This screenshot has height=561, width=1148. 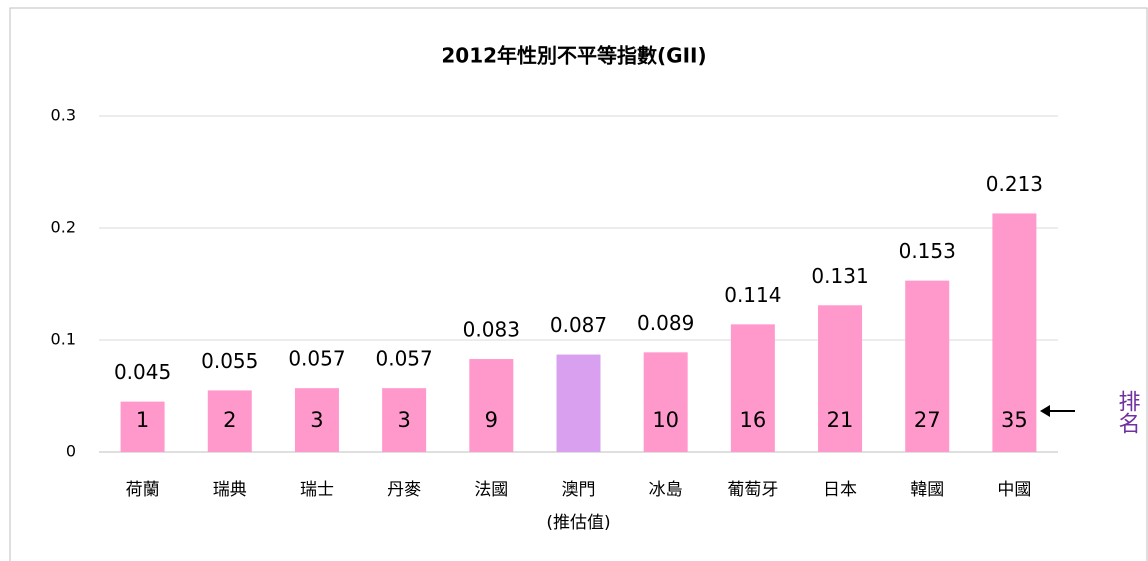 I want to click on rank-label: 10, so click(x=665, y=420).